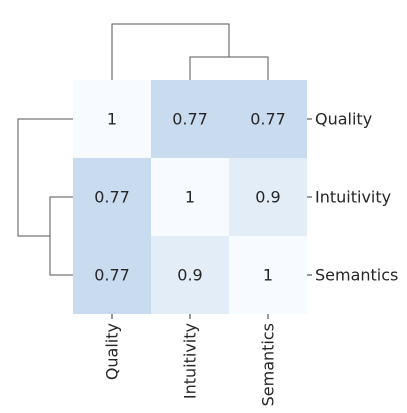 The image size is (407, 413). I want to click on cell-value-quality-intuitivity: 0.77, so click(190, 119).